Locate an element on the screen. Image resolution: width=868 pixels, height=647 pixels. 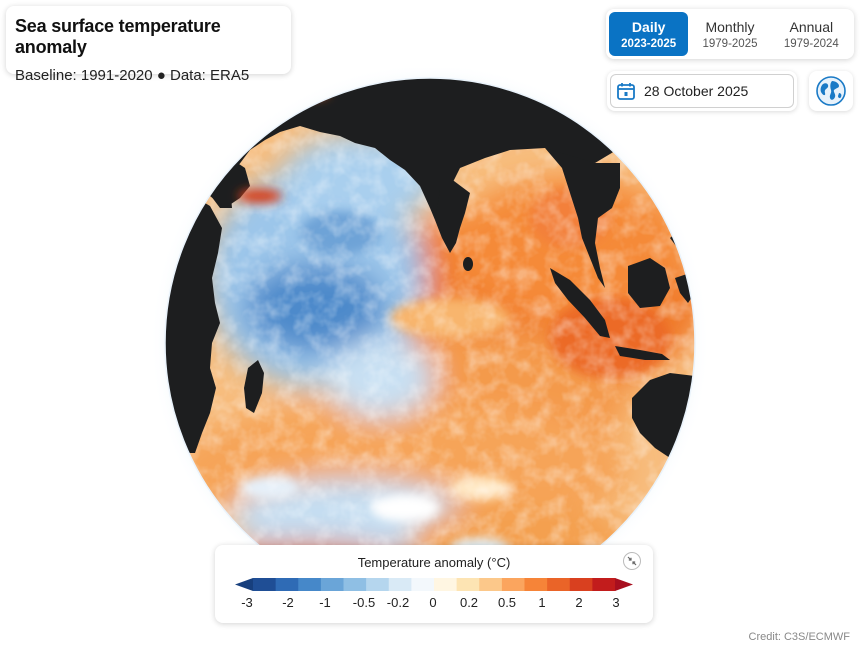
legend-colorbar is located at coordinates (434, 584).